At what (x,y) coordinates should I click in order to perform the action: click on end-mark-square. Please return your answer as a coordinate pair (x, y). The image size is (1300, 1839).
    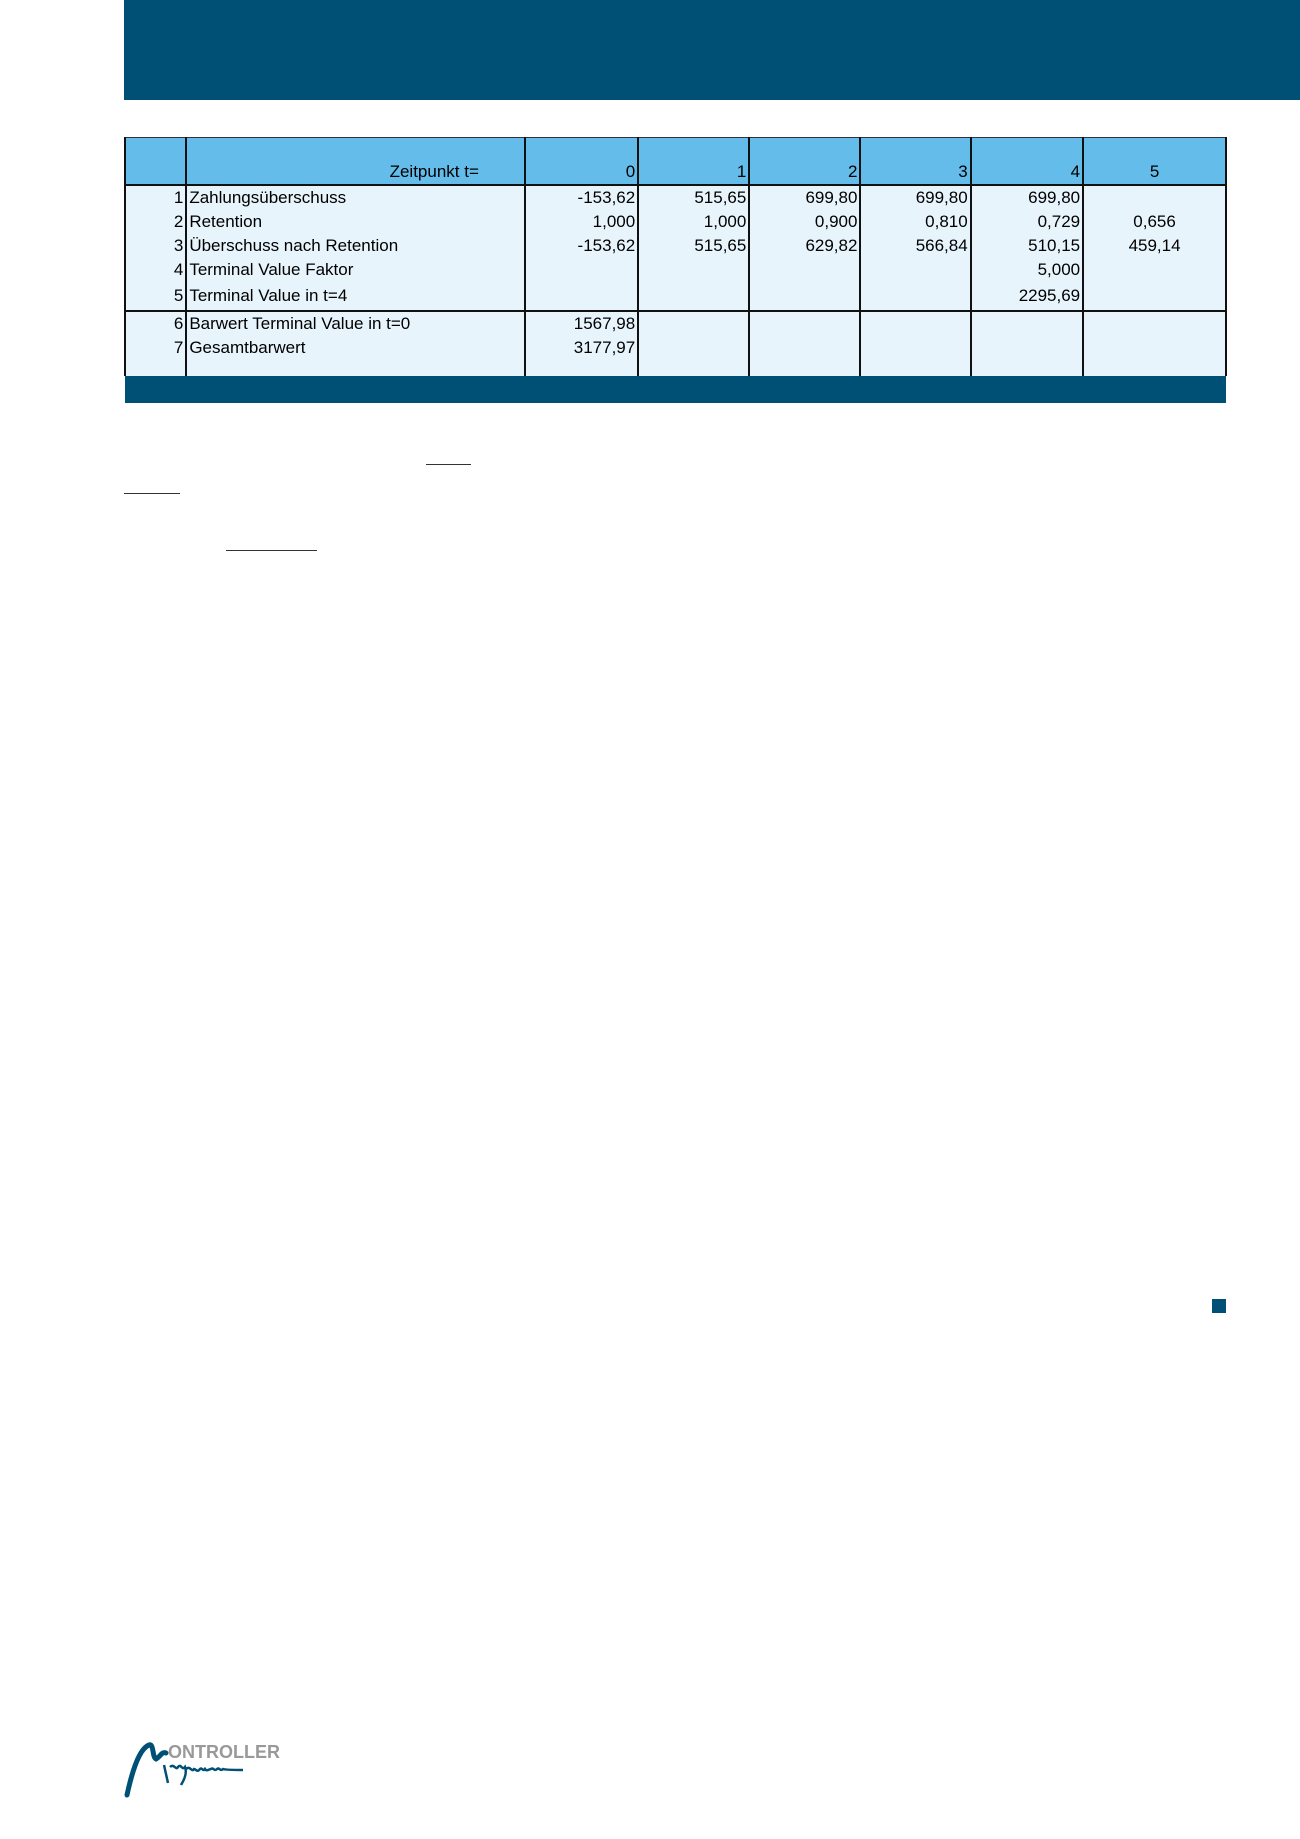
    Looking at the image, I should click on (1219, 1306).